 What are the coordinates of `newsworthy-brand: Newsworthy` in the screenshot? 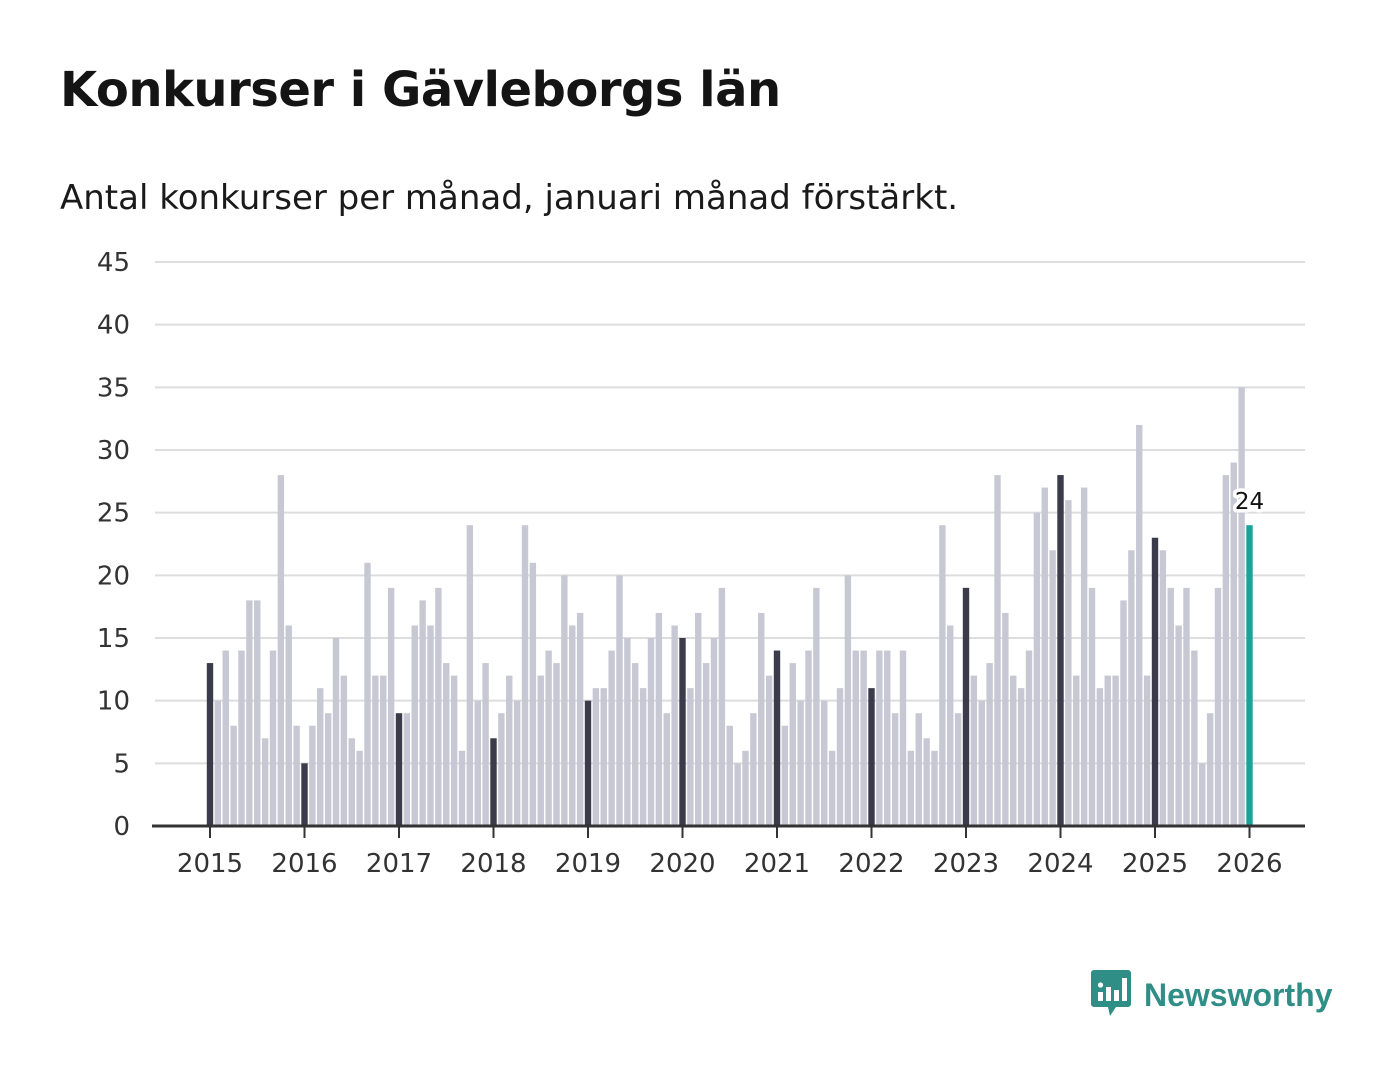 It's located at (1211, 995).